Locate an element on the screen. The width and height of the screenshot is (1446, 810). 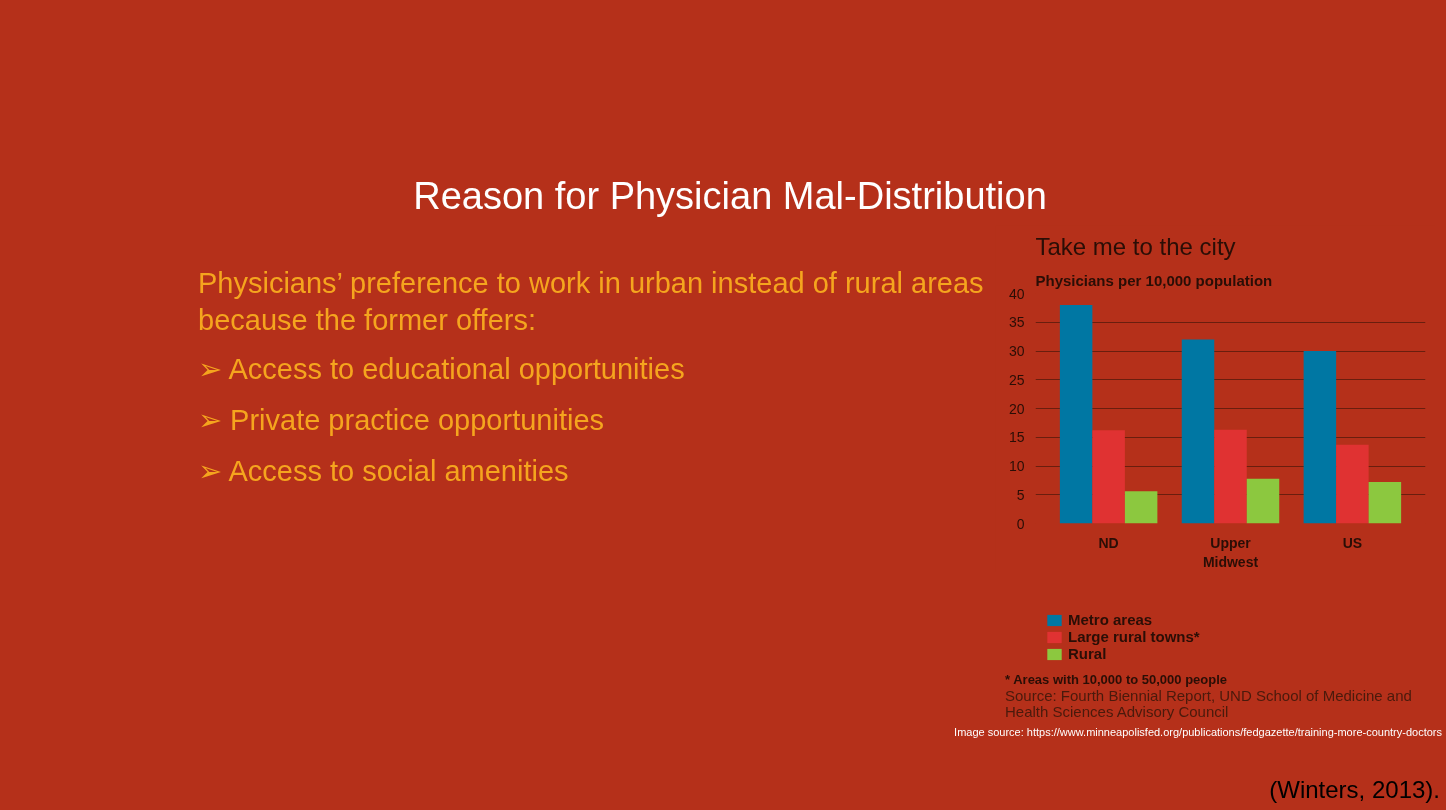
y-tick-label: 30 is located at coordinates (1016, 351).